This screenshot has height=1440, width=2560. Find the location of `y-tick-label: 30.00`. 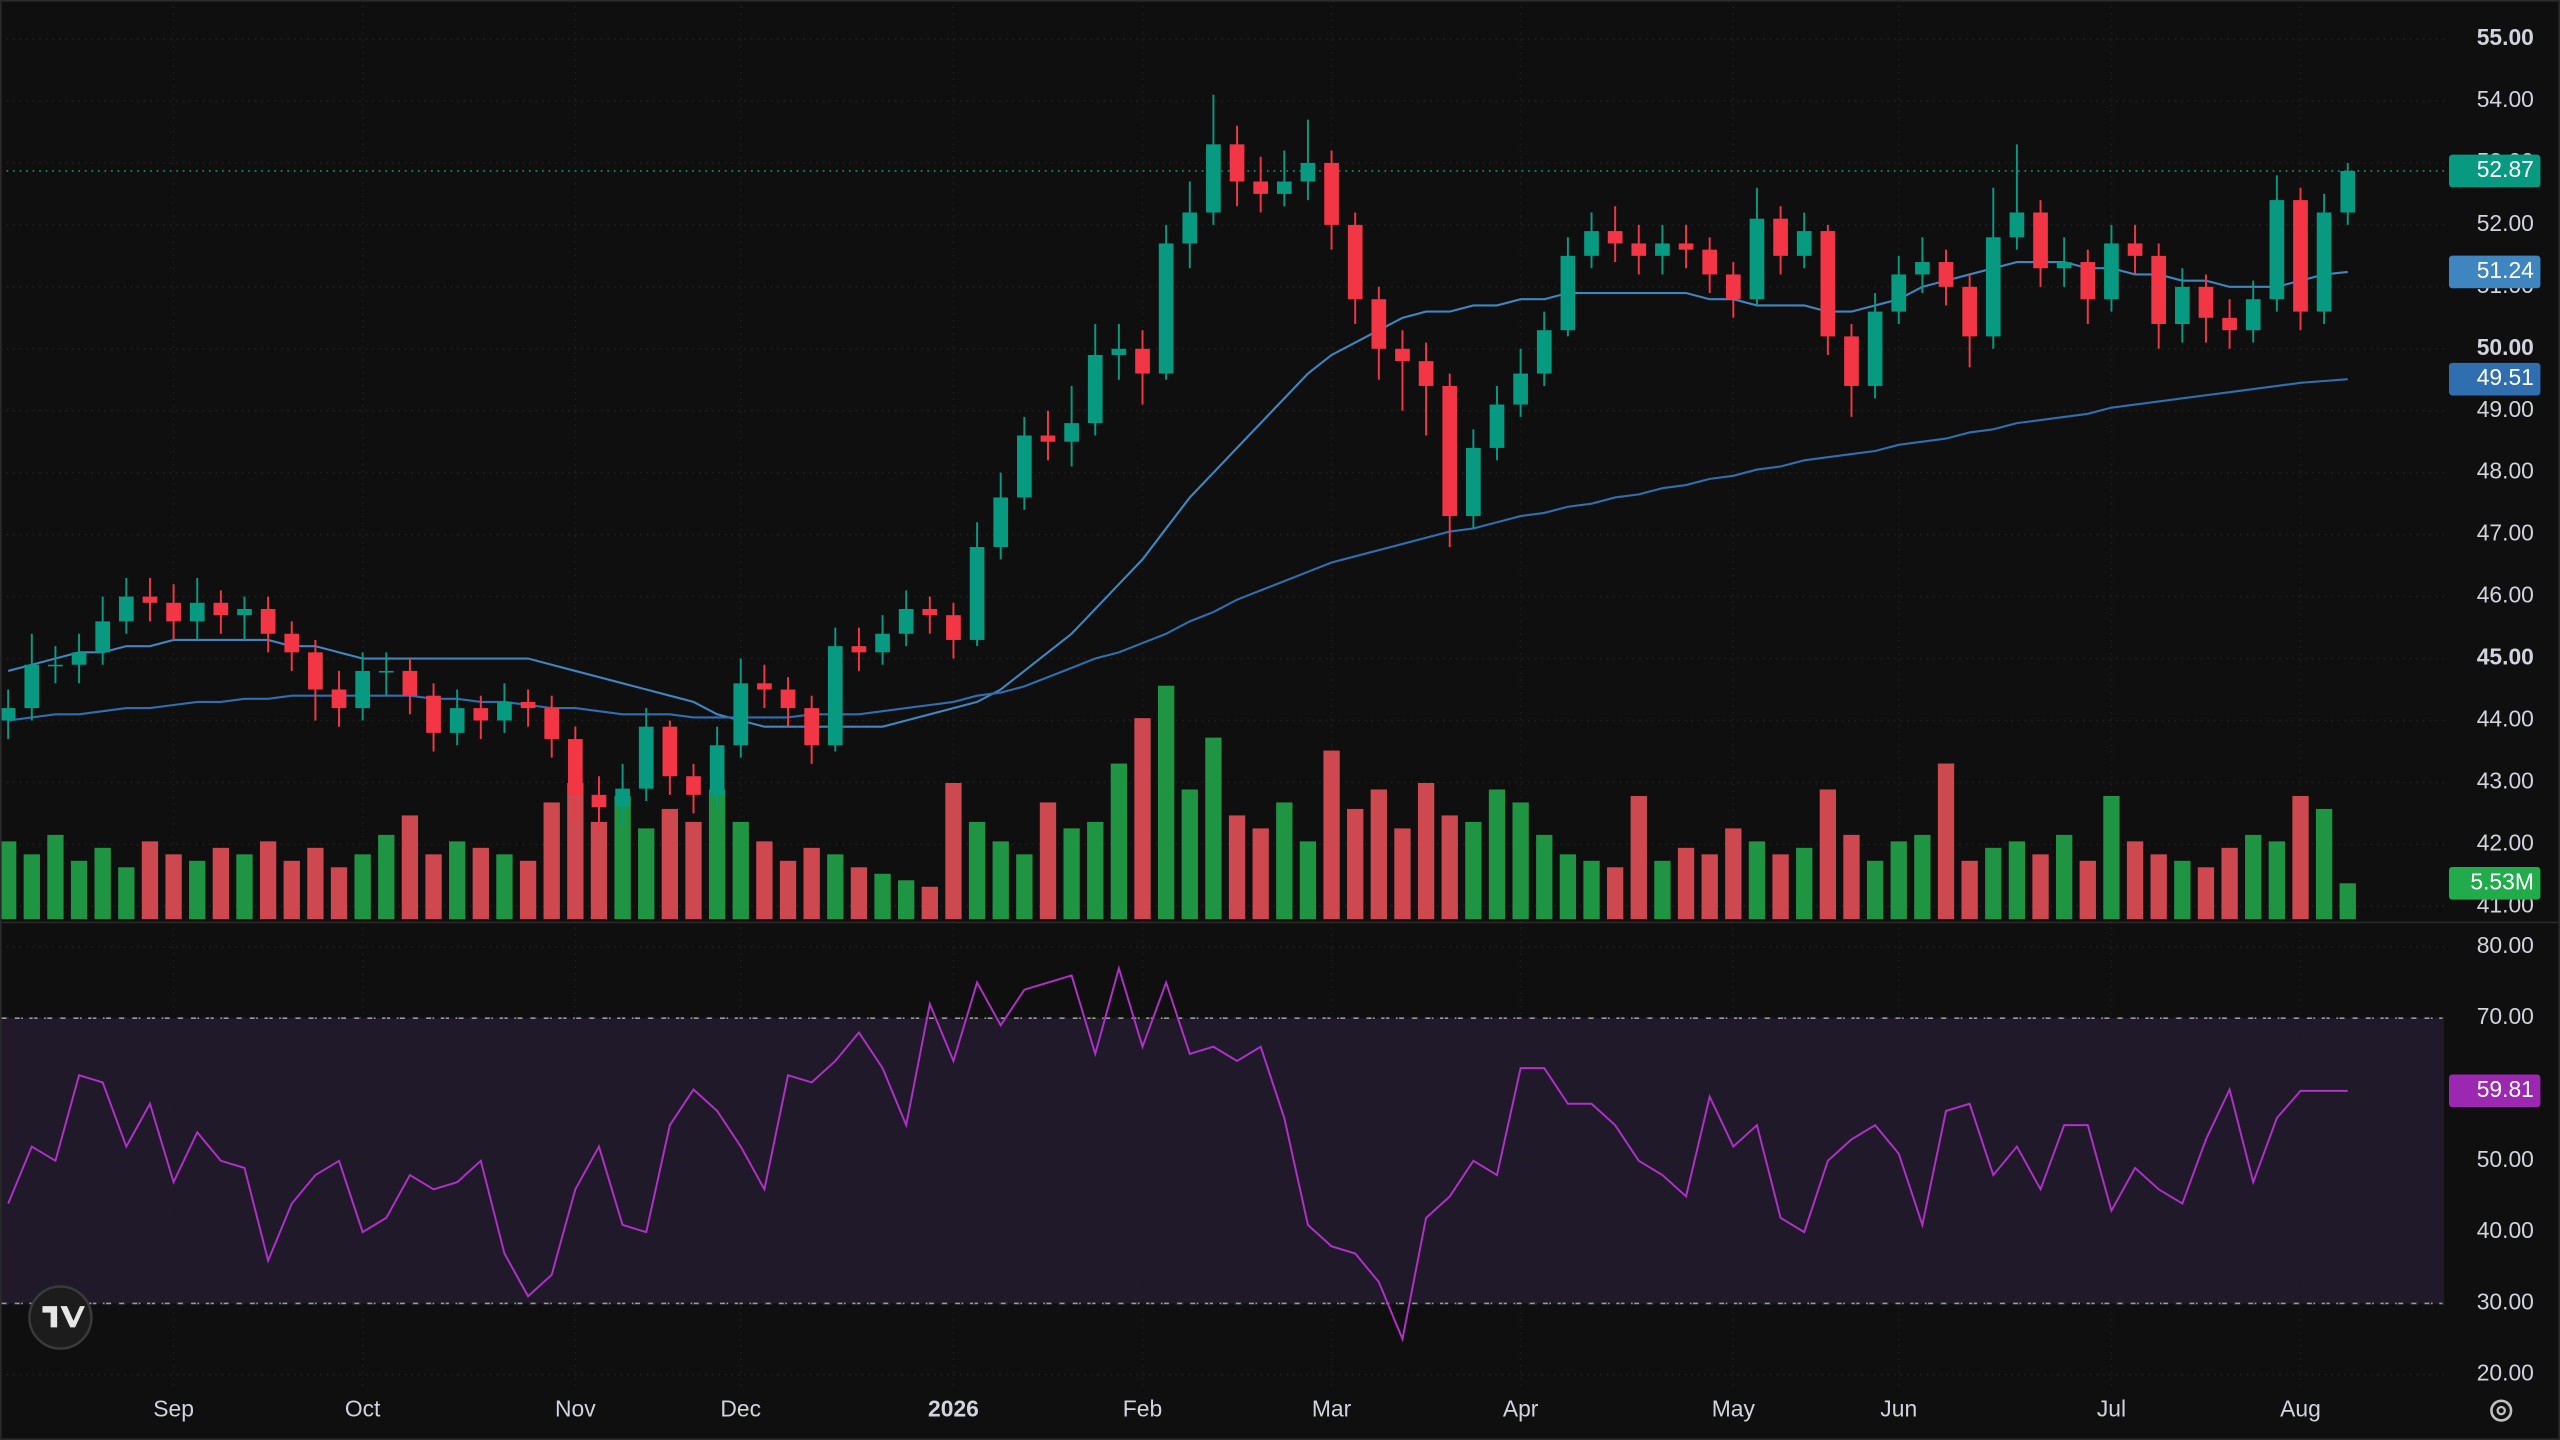

y-tick-label: 30.00 is located at coordinates (2505, 1301).